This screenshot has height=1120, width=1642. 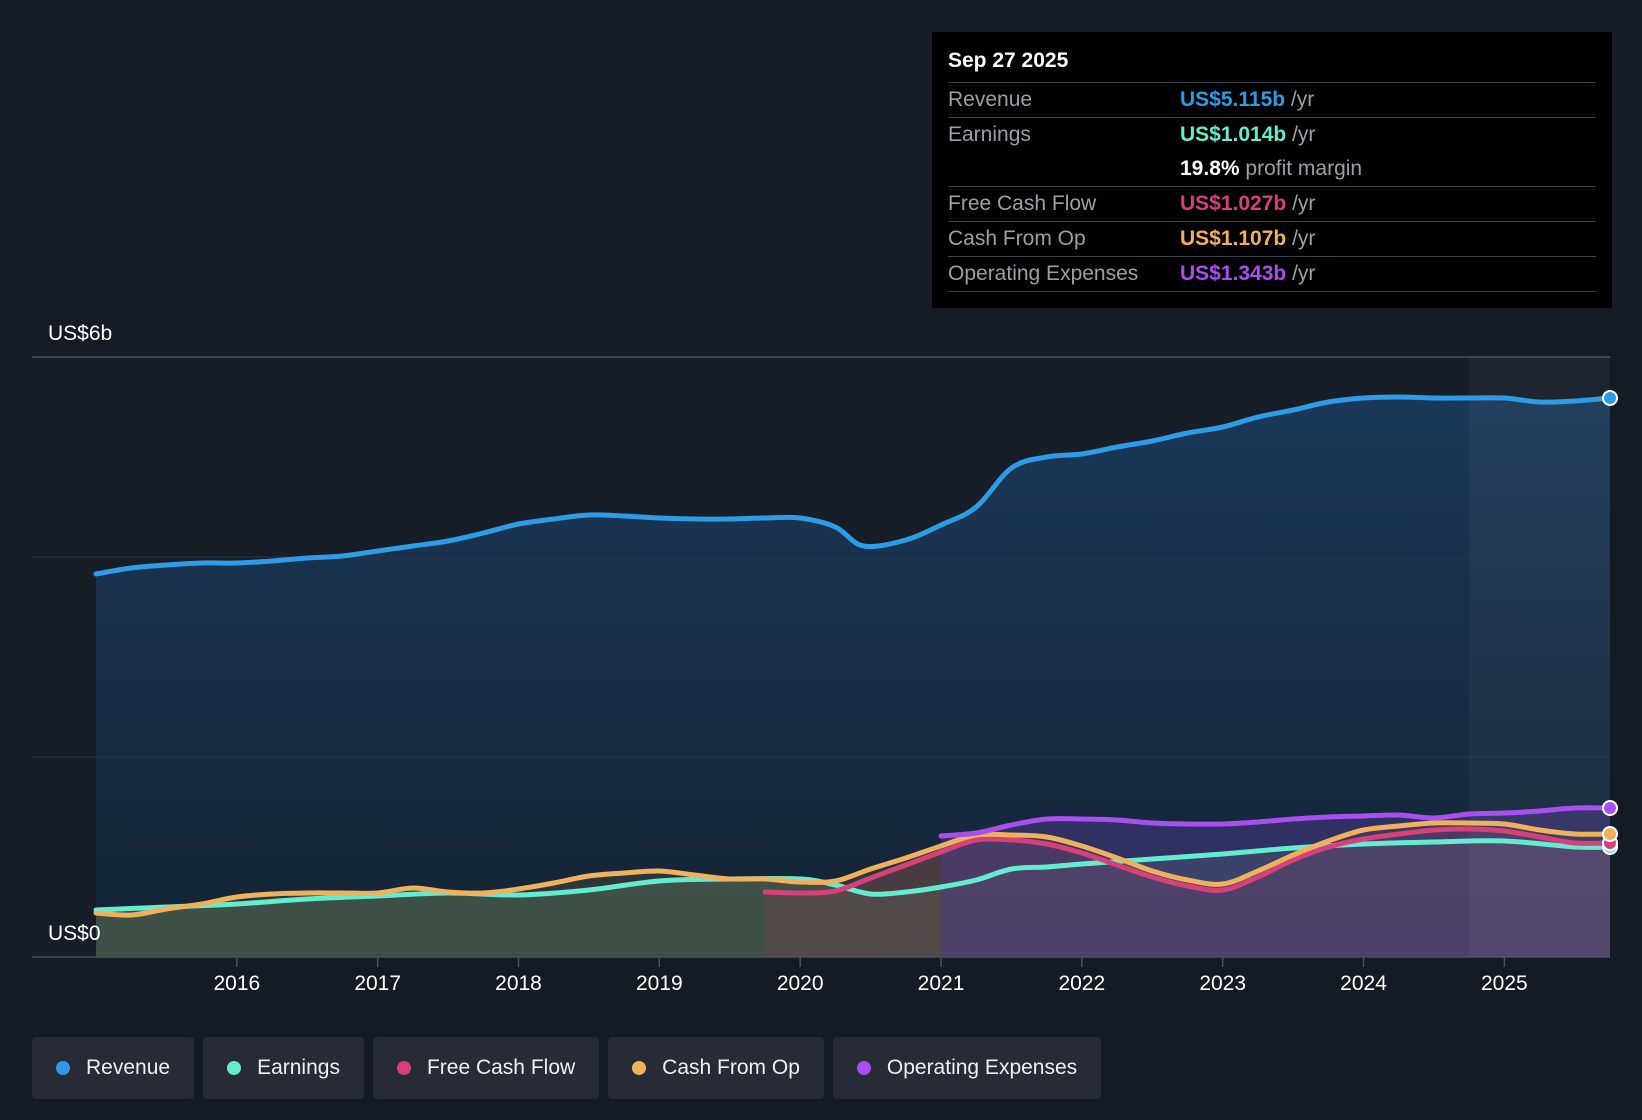 What do you see at coordinates (377, 983) in the screenshot?
I see `x-tick-label: 2017` at bounding box center [377, 983].